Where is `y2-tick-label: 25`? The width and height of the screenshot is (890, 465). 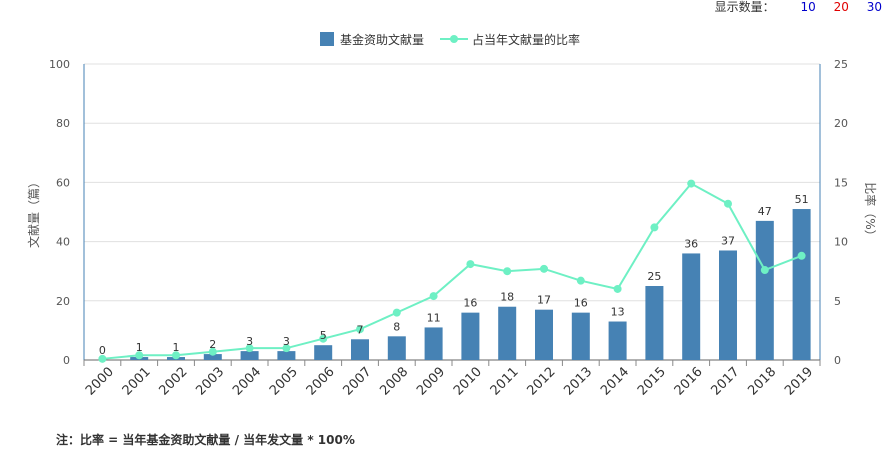
y2-tick-label: 25 is located at coordinates (841, 64).